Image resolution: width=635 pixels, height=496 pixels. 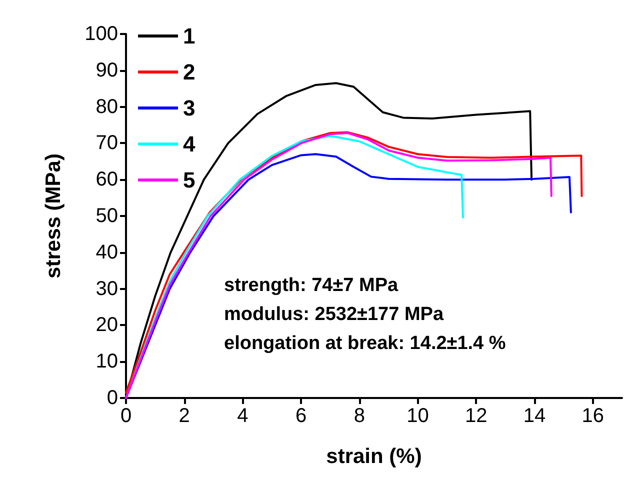 What do you see at coordinates (112, 398) in the screenshot?
I see `y-tick-label: 0` at bounding box center [112, 398].